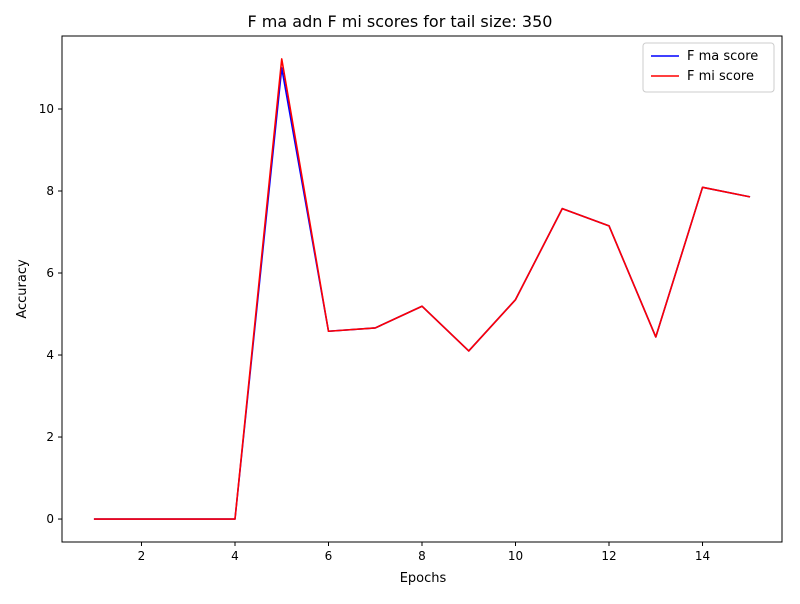  Describe the element at coordinates (50, 191) in the screenshot. I see `y-tick-label: 8` at that location.